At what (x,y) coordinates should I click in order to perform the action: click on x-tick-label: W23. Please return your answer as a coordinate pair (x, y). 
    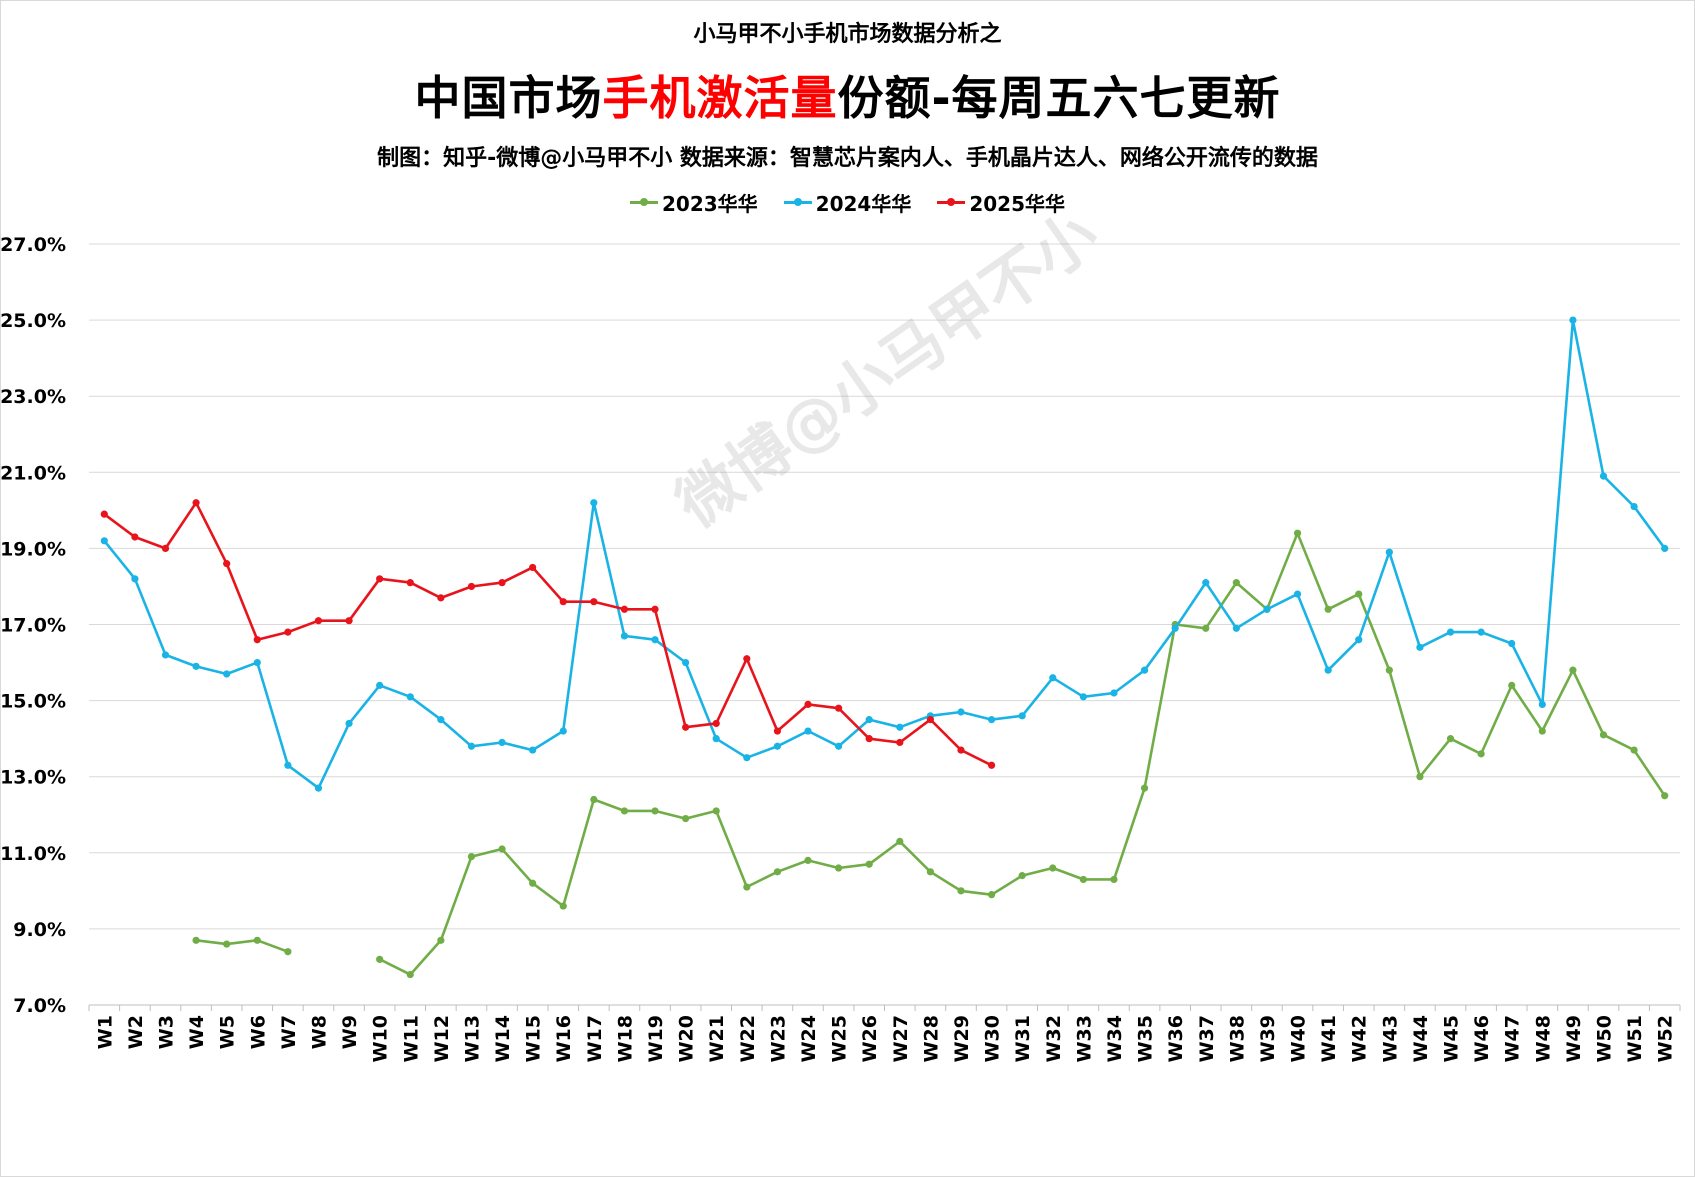
    Looking at the image, I should click on (778, 1038).